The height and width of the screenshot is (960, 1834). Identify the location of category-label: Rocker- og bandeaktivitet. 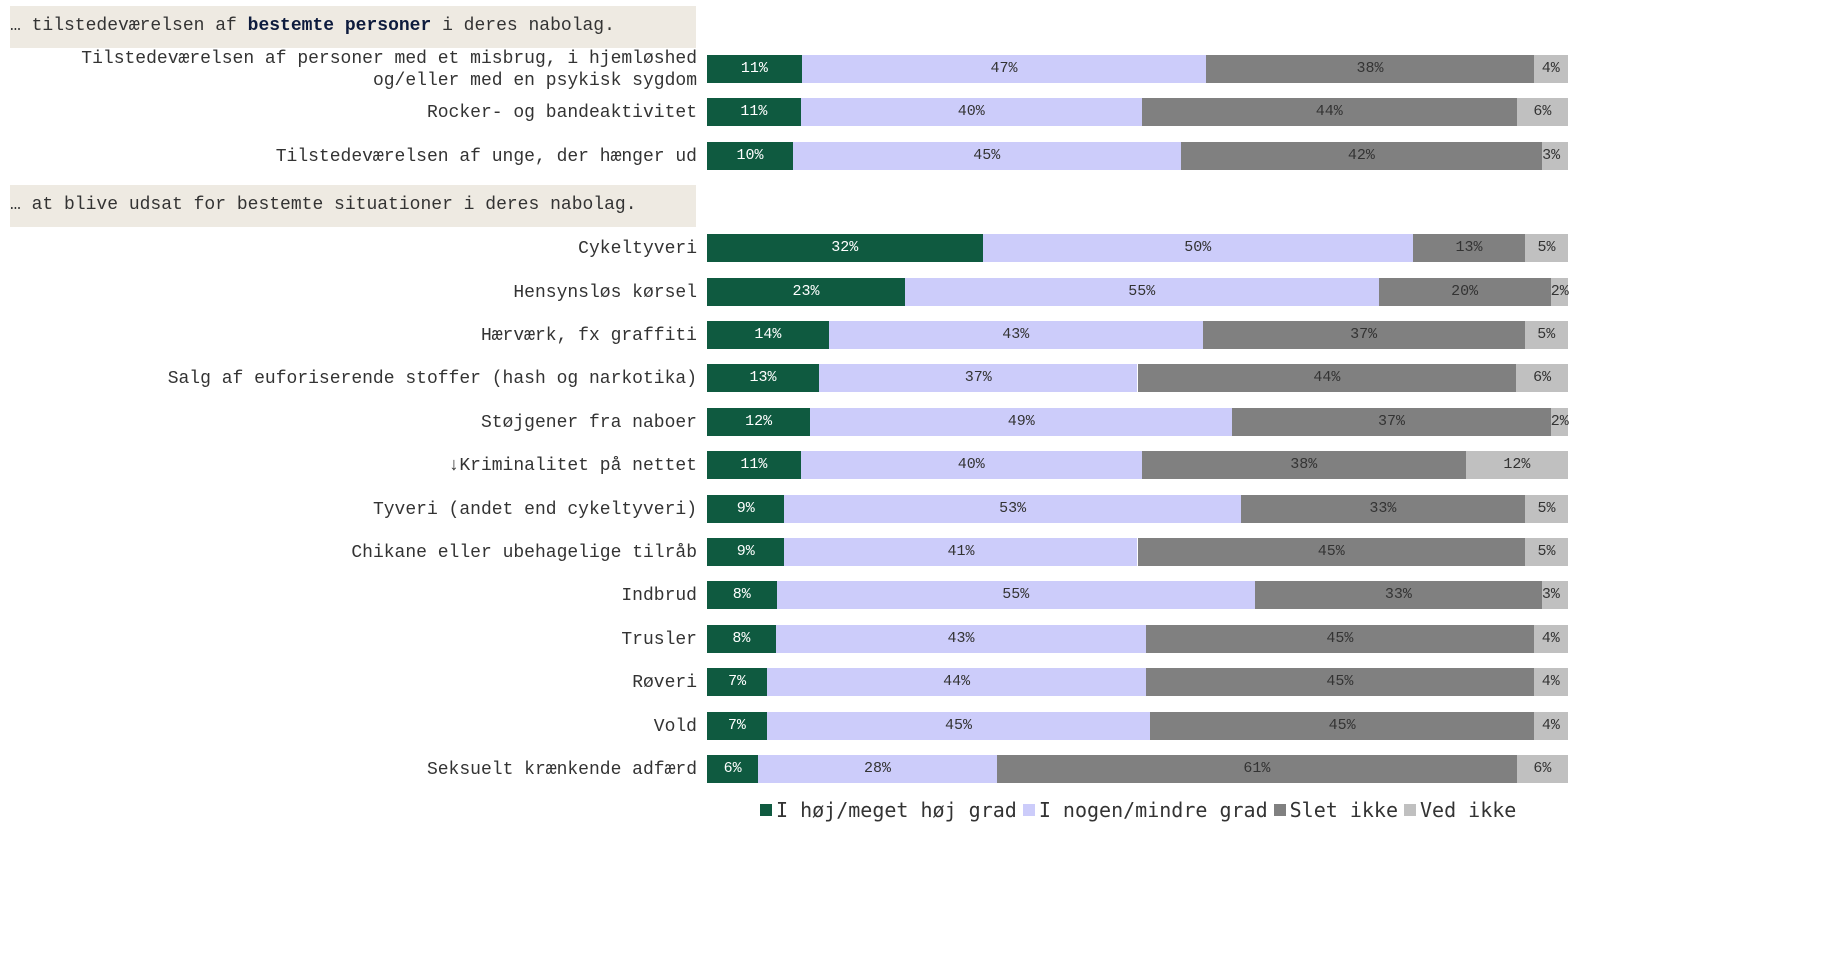
(561, 113).